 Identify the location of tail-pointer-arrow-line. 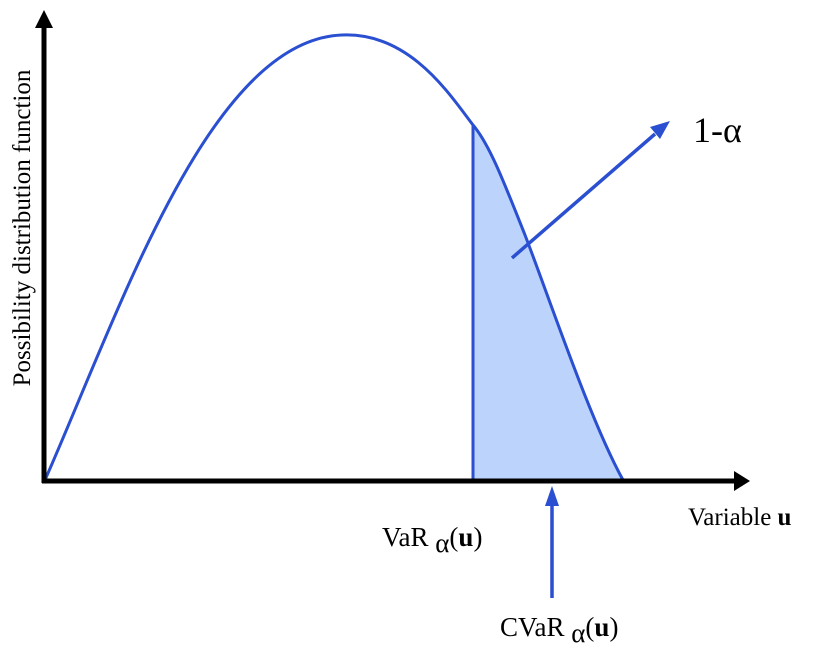
(583, 196).